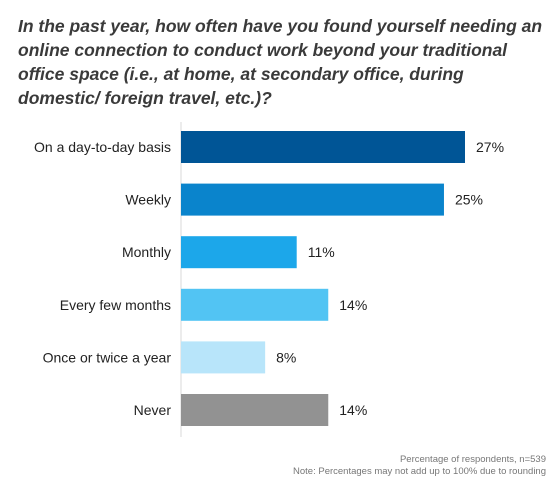 Image resolution: width=556 pixels, height=490 pixels. What do you see at coordinates (146, 252) in the screenshot?
I see `category-label-2: Monthly` at bounding box center [146, 252].